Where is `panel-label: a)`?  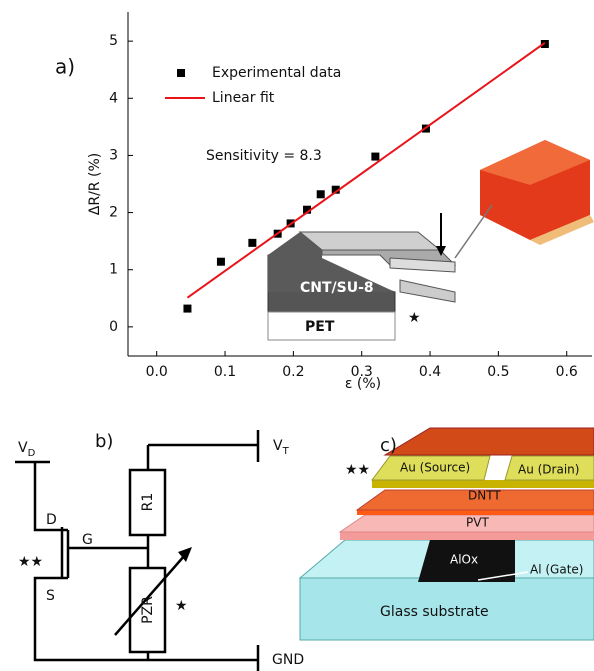
panel-label: a) is located at coordinates (65, 67).